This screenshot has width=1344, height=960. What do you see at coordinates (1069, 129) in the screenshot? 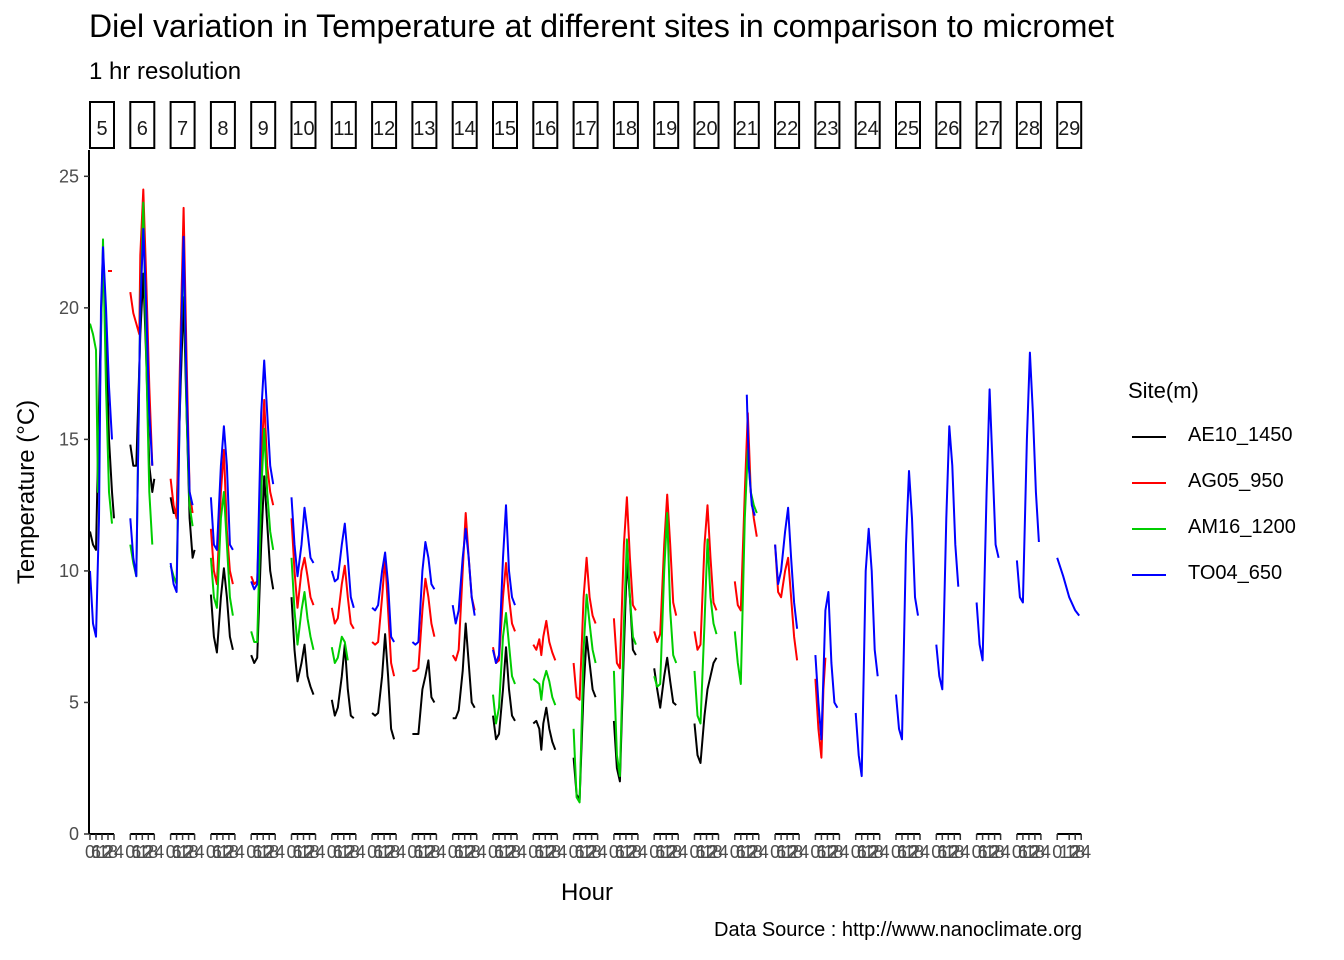
I see `facet-label-29: 29` at bounding box center [1069, 129].